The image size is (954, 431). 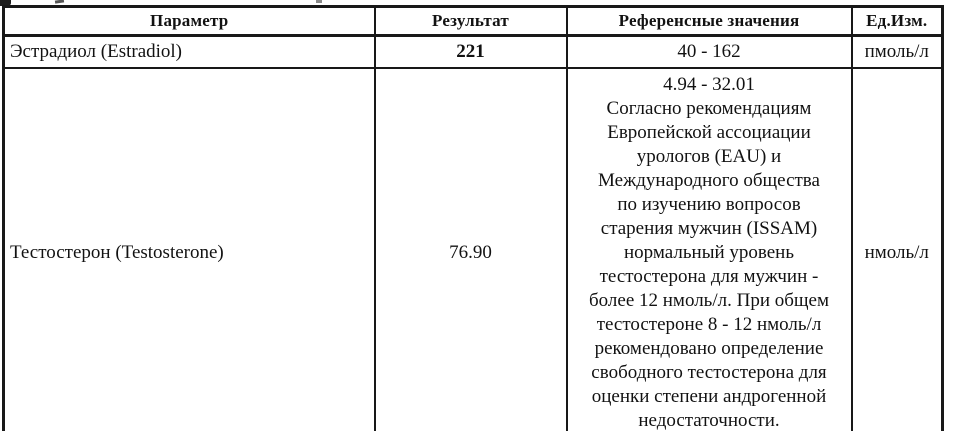 What do you see at coordinates (897, 21) in the screenshot?
I see `col-header-unit: Ед.Изм.` at bounding box center [897, 21].